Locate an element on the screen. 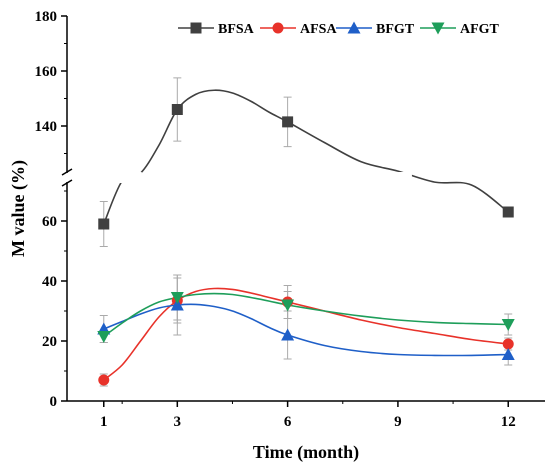 The height and width of the screenshot is (468, 550). y-axis-ticks: 0 20 40 60 140 160 180 is located at coordinates (51, 209).